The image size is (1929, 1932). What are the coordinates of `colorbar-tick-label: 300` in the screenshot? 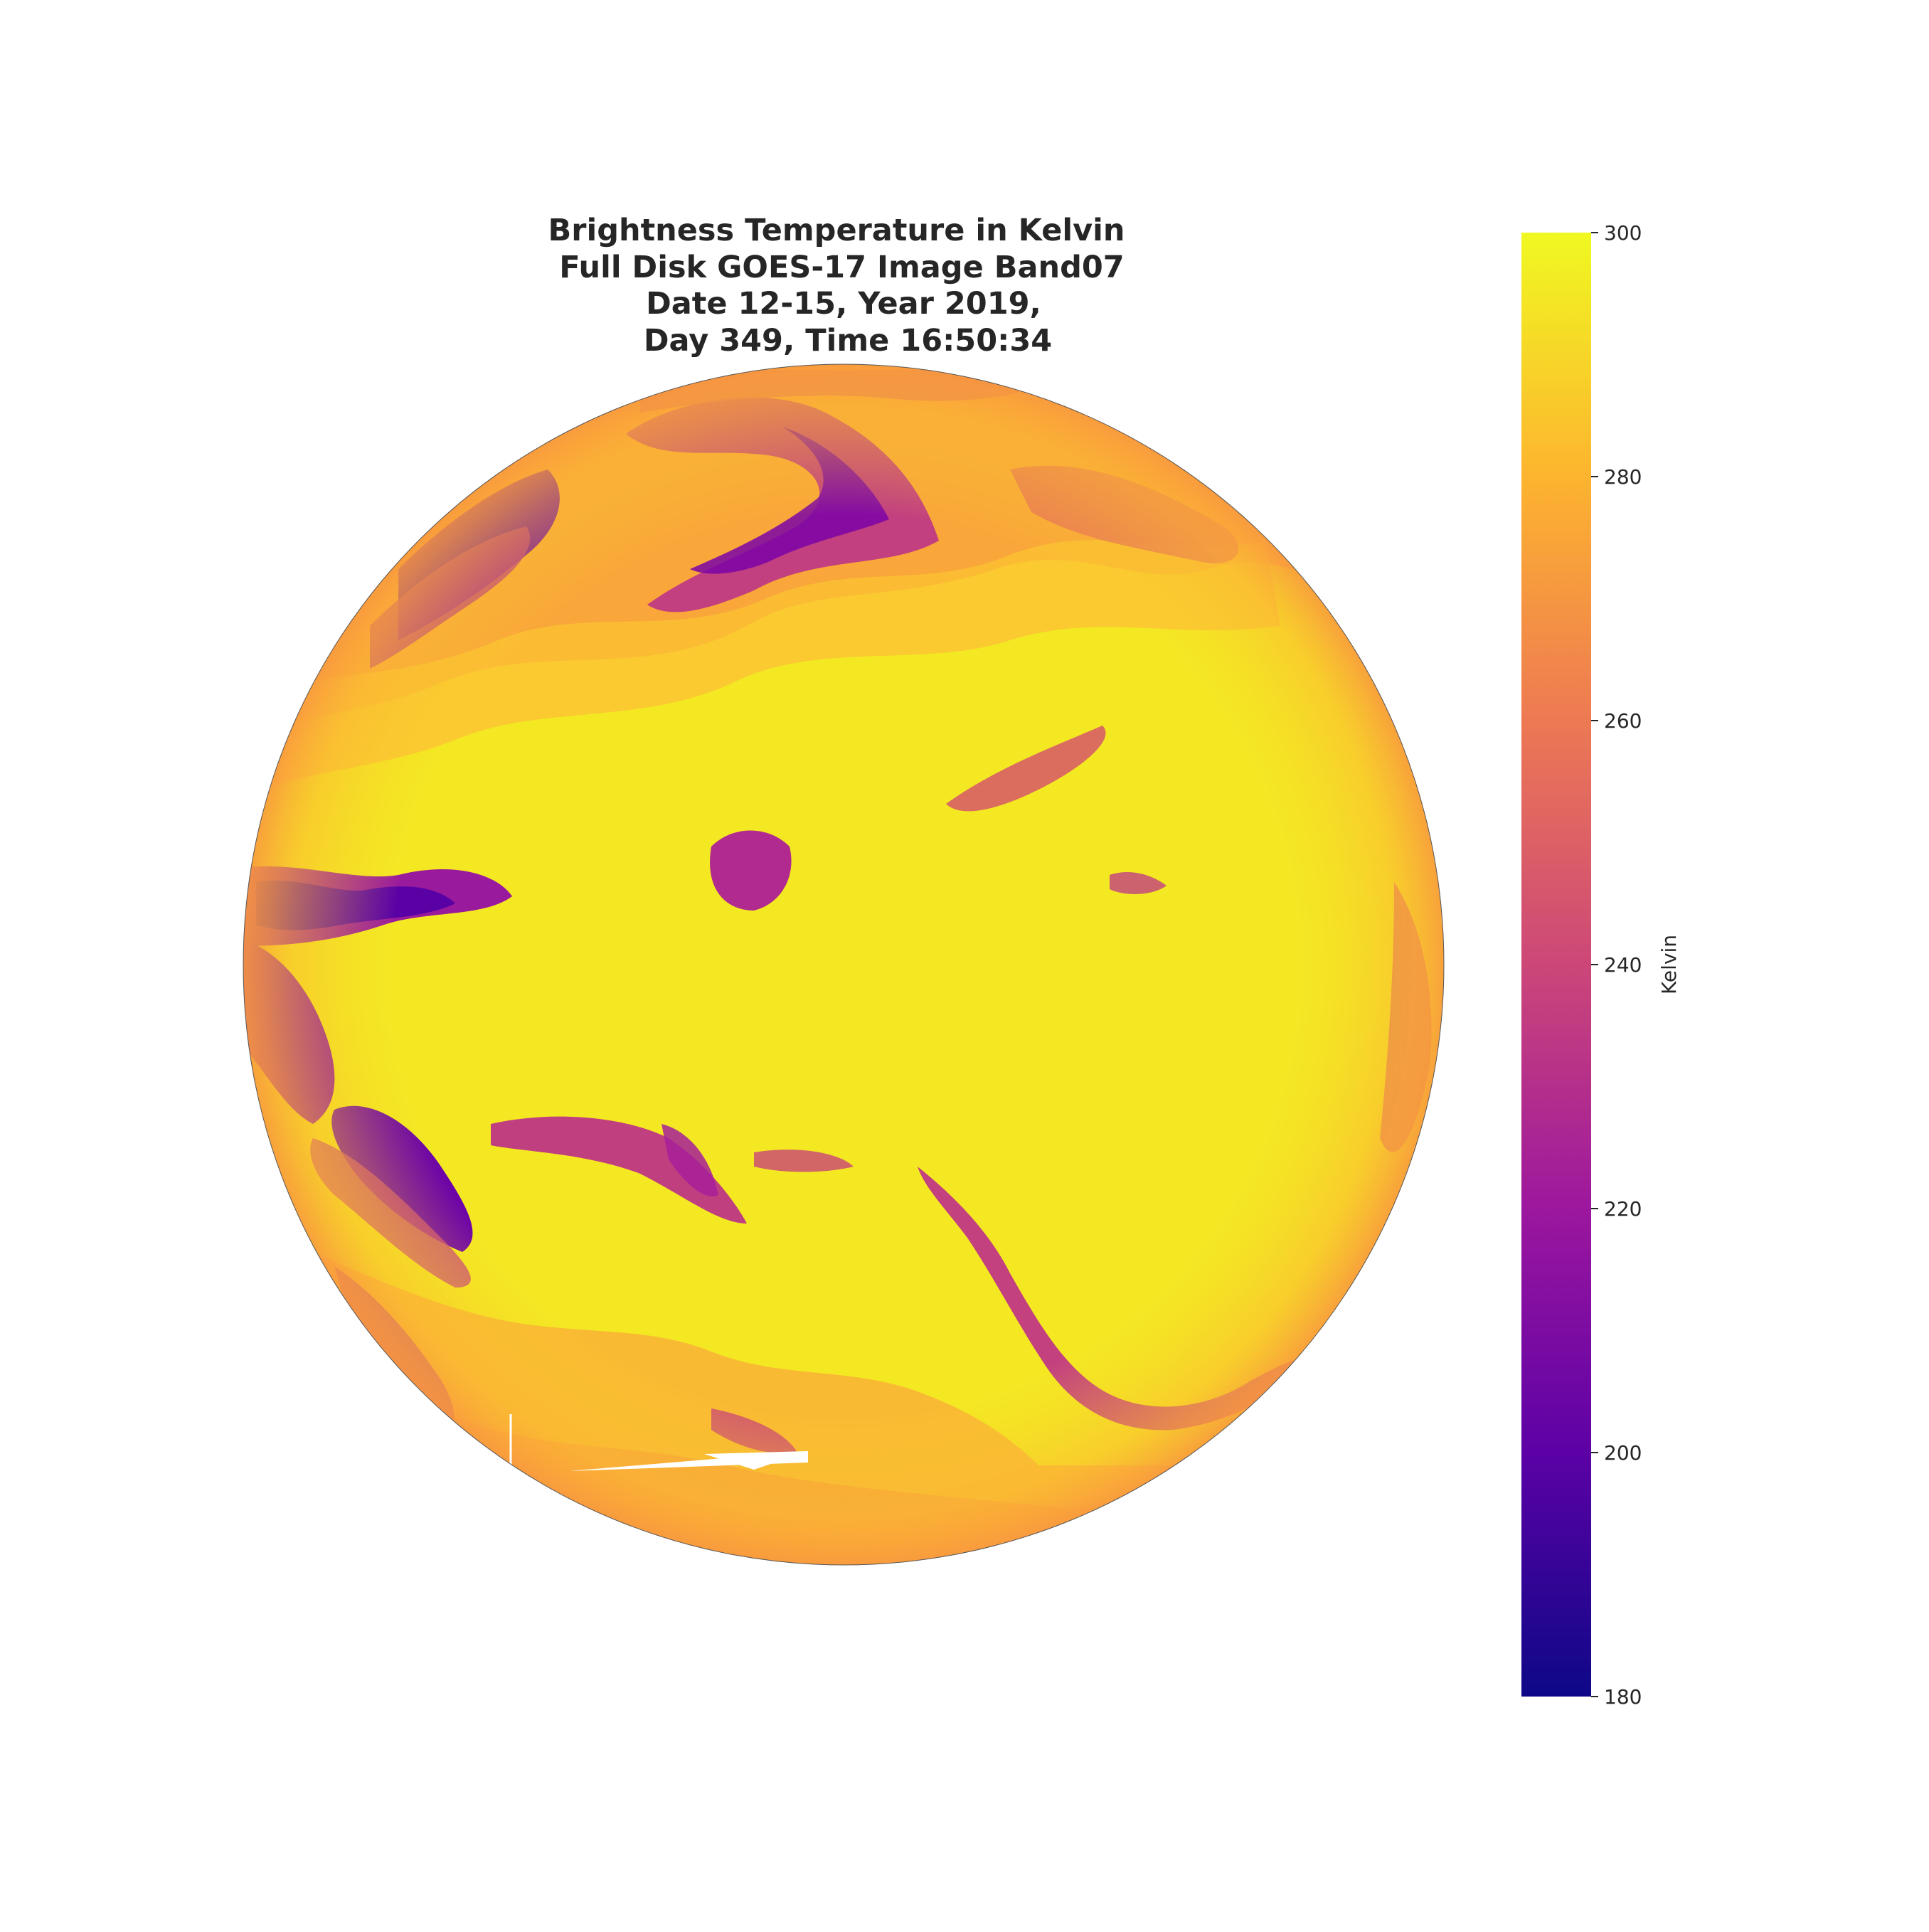 It's located at (1623, 233).